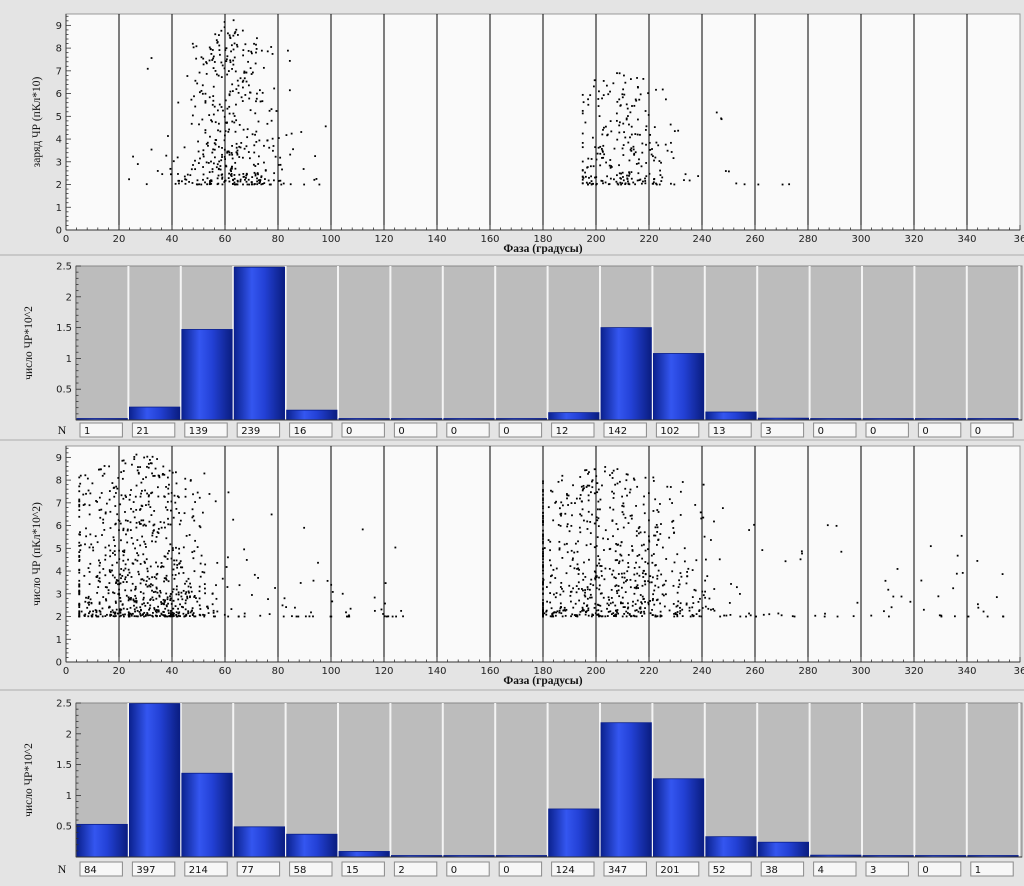 The image size is (1024, 886). Describe the element at coordinates (59, 208) in the screenshot. I see `y-tick-label: 1` at that location.